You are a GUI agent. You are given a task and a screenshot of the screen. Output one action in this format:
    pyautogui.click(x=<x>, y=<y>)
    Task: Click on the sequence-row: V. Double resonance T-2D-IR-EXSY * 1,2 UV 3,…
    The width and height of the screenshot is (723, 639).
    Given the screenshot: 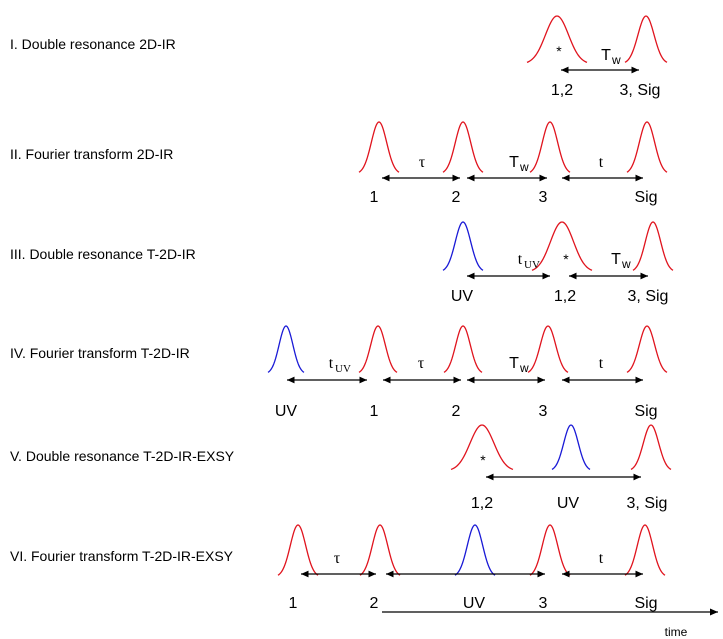 What is the action you would take?
    pyautogui.click(x=341, y=468)
    